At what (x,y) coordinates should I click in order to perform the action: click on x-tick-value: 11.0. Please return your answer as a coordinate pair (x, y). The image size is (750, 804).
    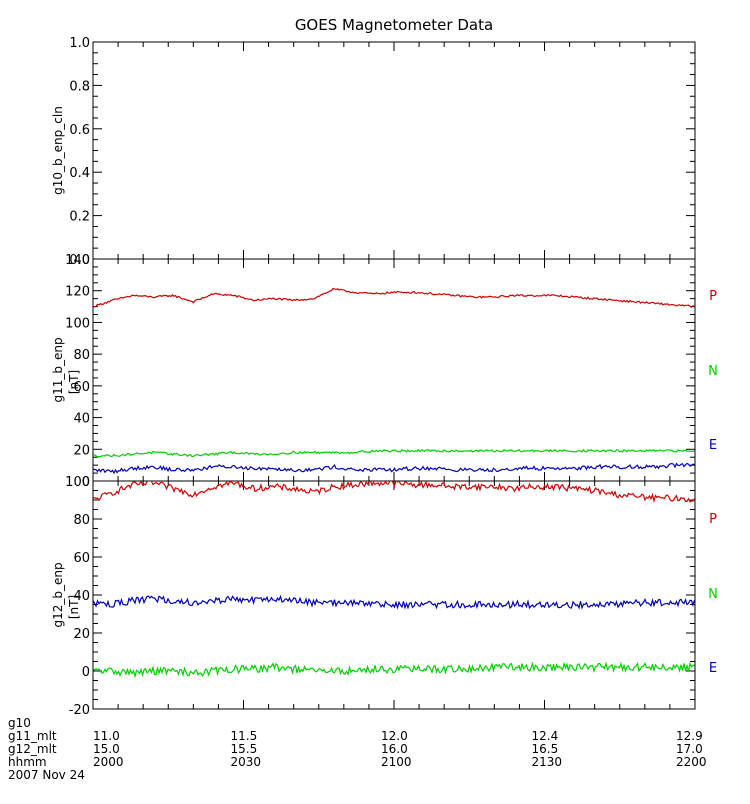
    Looking at the image, I should click on (106, 736).